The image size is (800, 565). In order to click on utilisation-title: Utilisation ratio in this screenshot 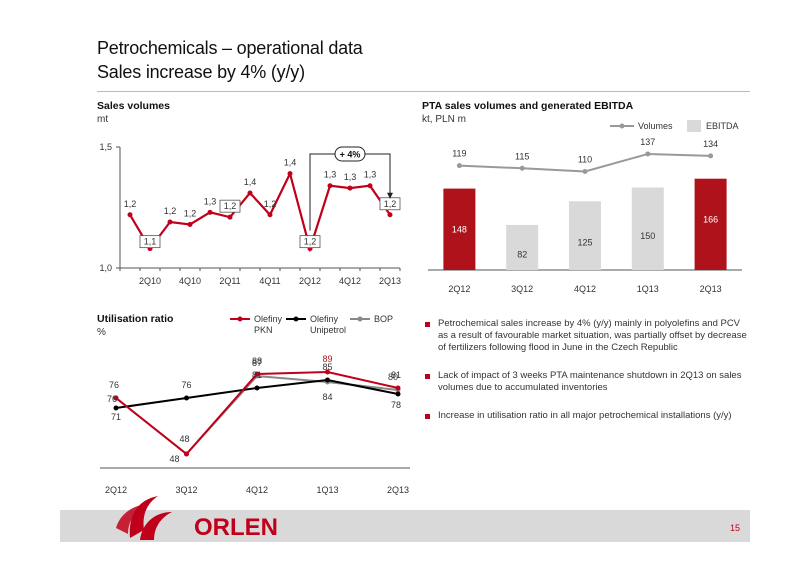, I will do `click(135, 319)`.